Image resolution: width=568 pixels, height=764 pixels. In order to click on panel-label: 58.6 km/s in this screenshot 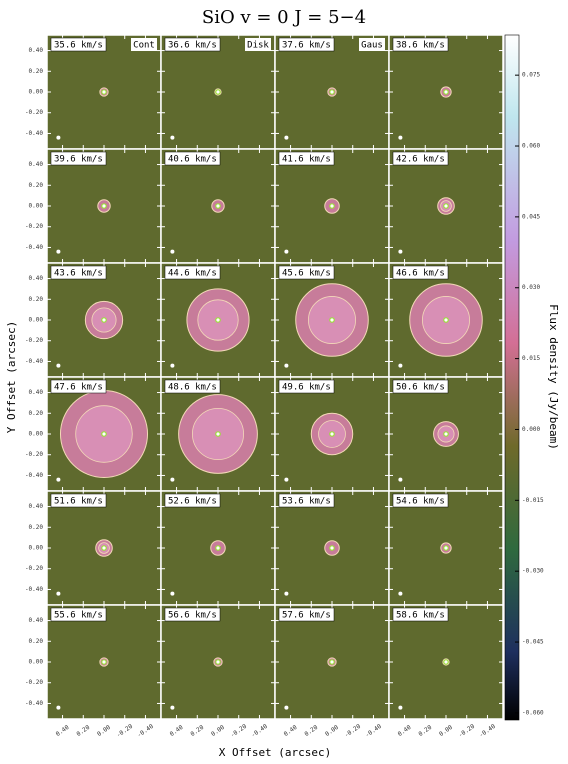, I will do `click(420, 616)`.